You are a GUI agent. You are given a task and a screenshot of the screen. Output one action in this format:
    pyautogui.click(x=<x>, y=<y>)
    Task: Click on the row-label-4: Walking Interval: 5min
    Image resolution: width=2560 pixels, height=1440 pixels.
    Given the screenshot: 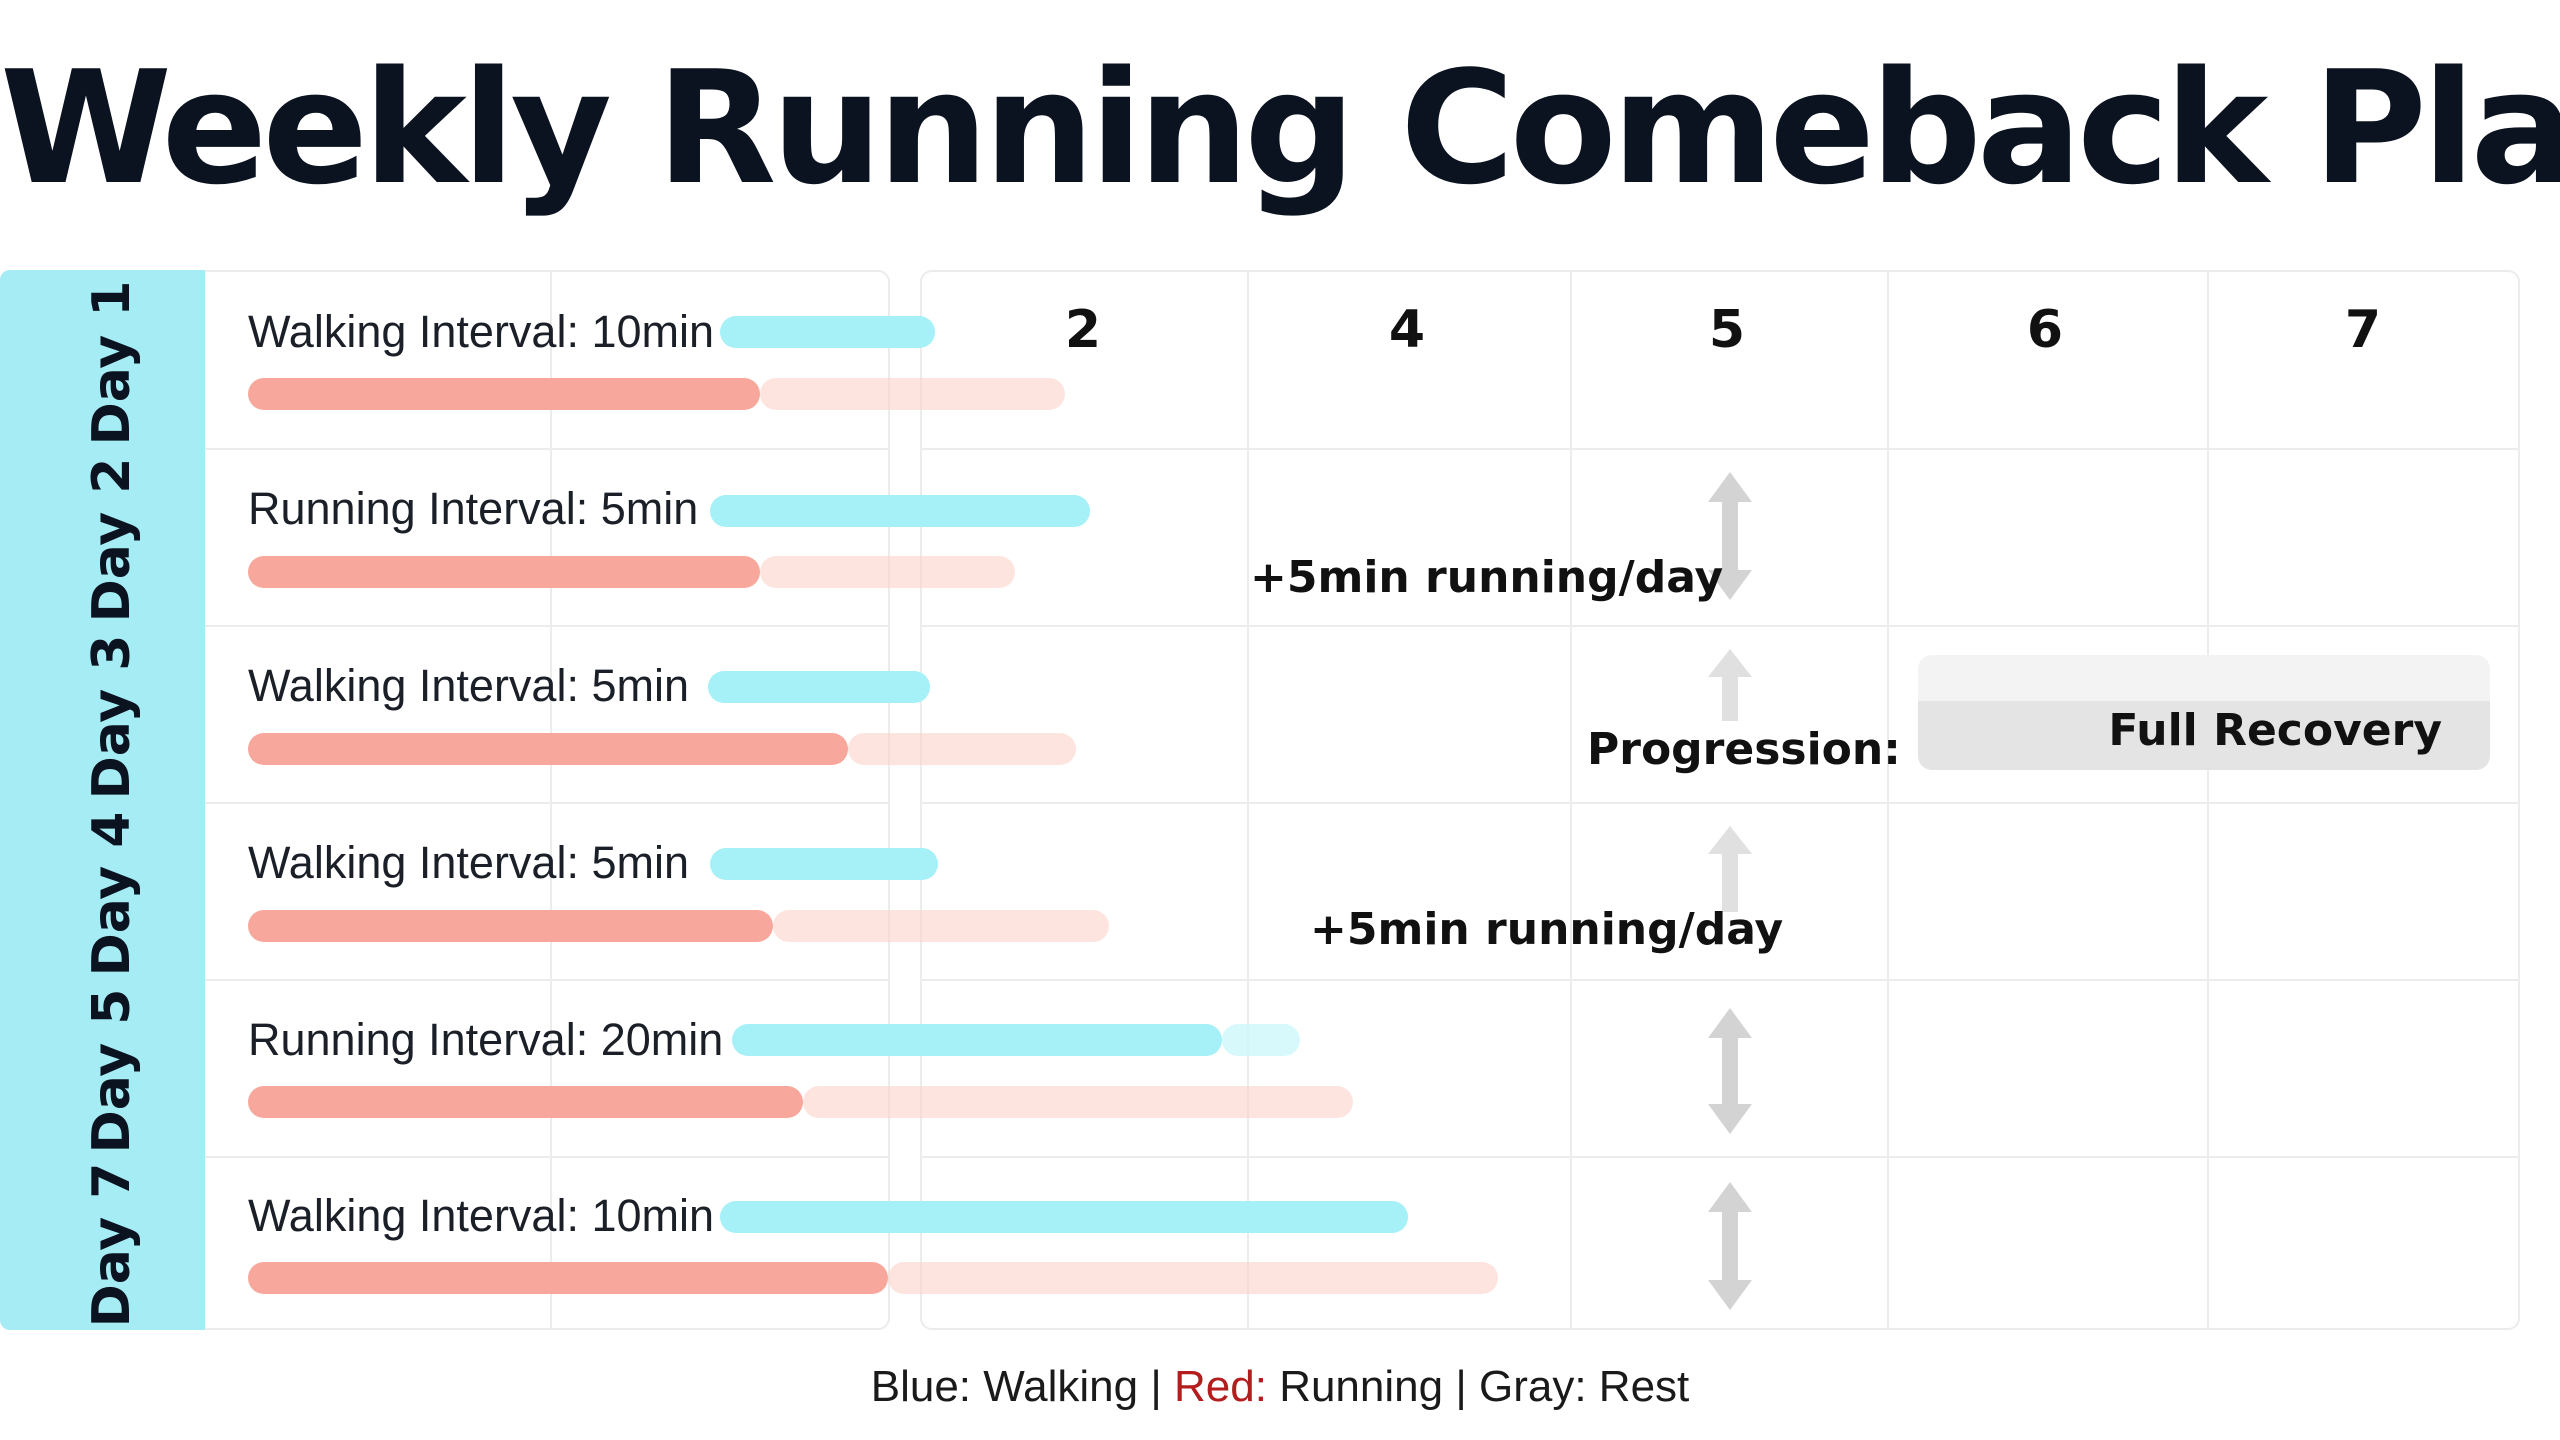 What is the action you would take?
    pyautogui.click(x=468, y=862)
    